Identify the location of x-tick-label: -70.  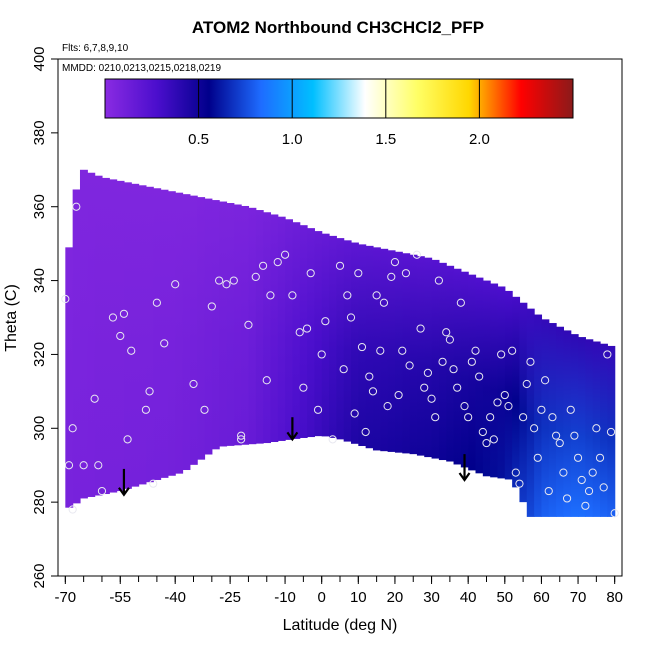
(65, 597).